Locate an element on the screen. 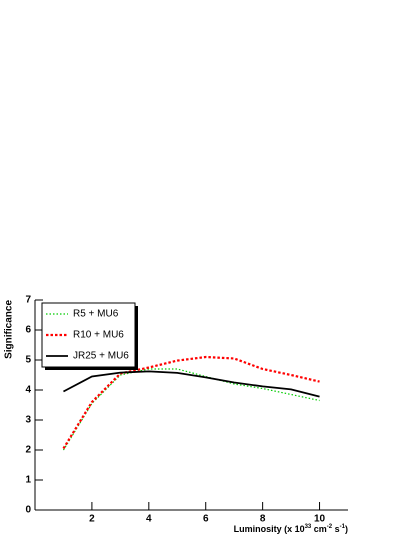 This screenshot has width=415, height=537. x-axis-label-part: s is located at coordinates (336, 529).